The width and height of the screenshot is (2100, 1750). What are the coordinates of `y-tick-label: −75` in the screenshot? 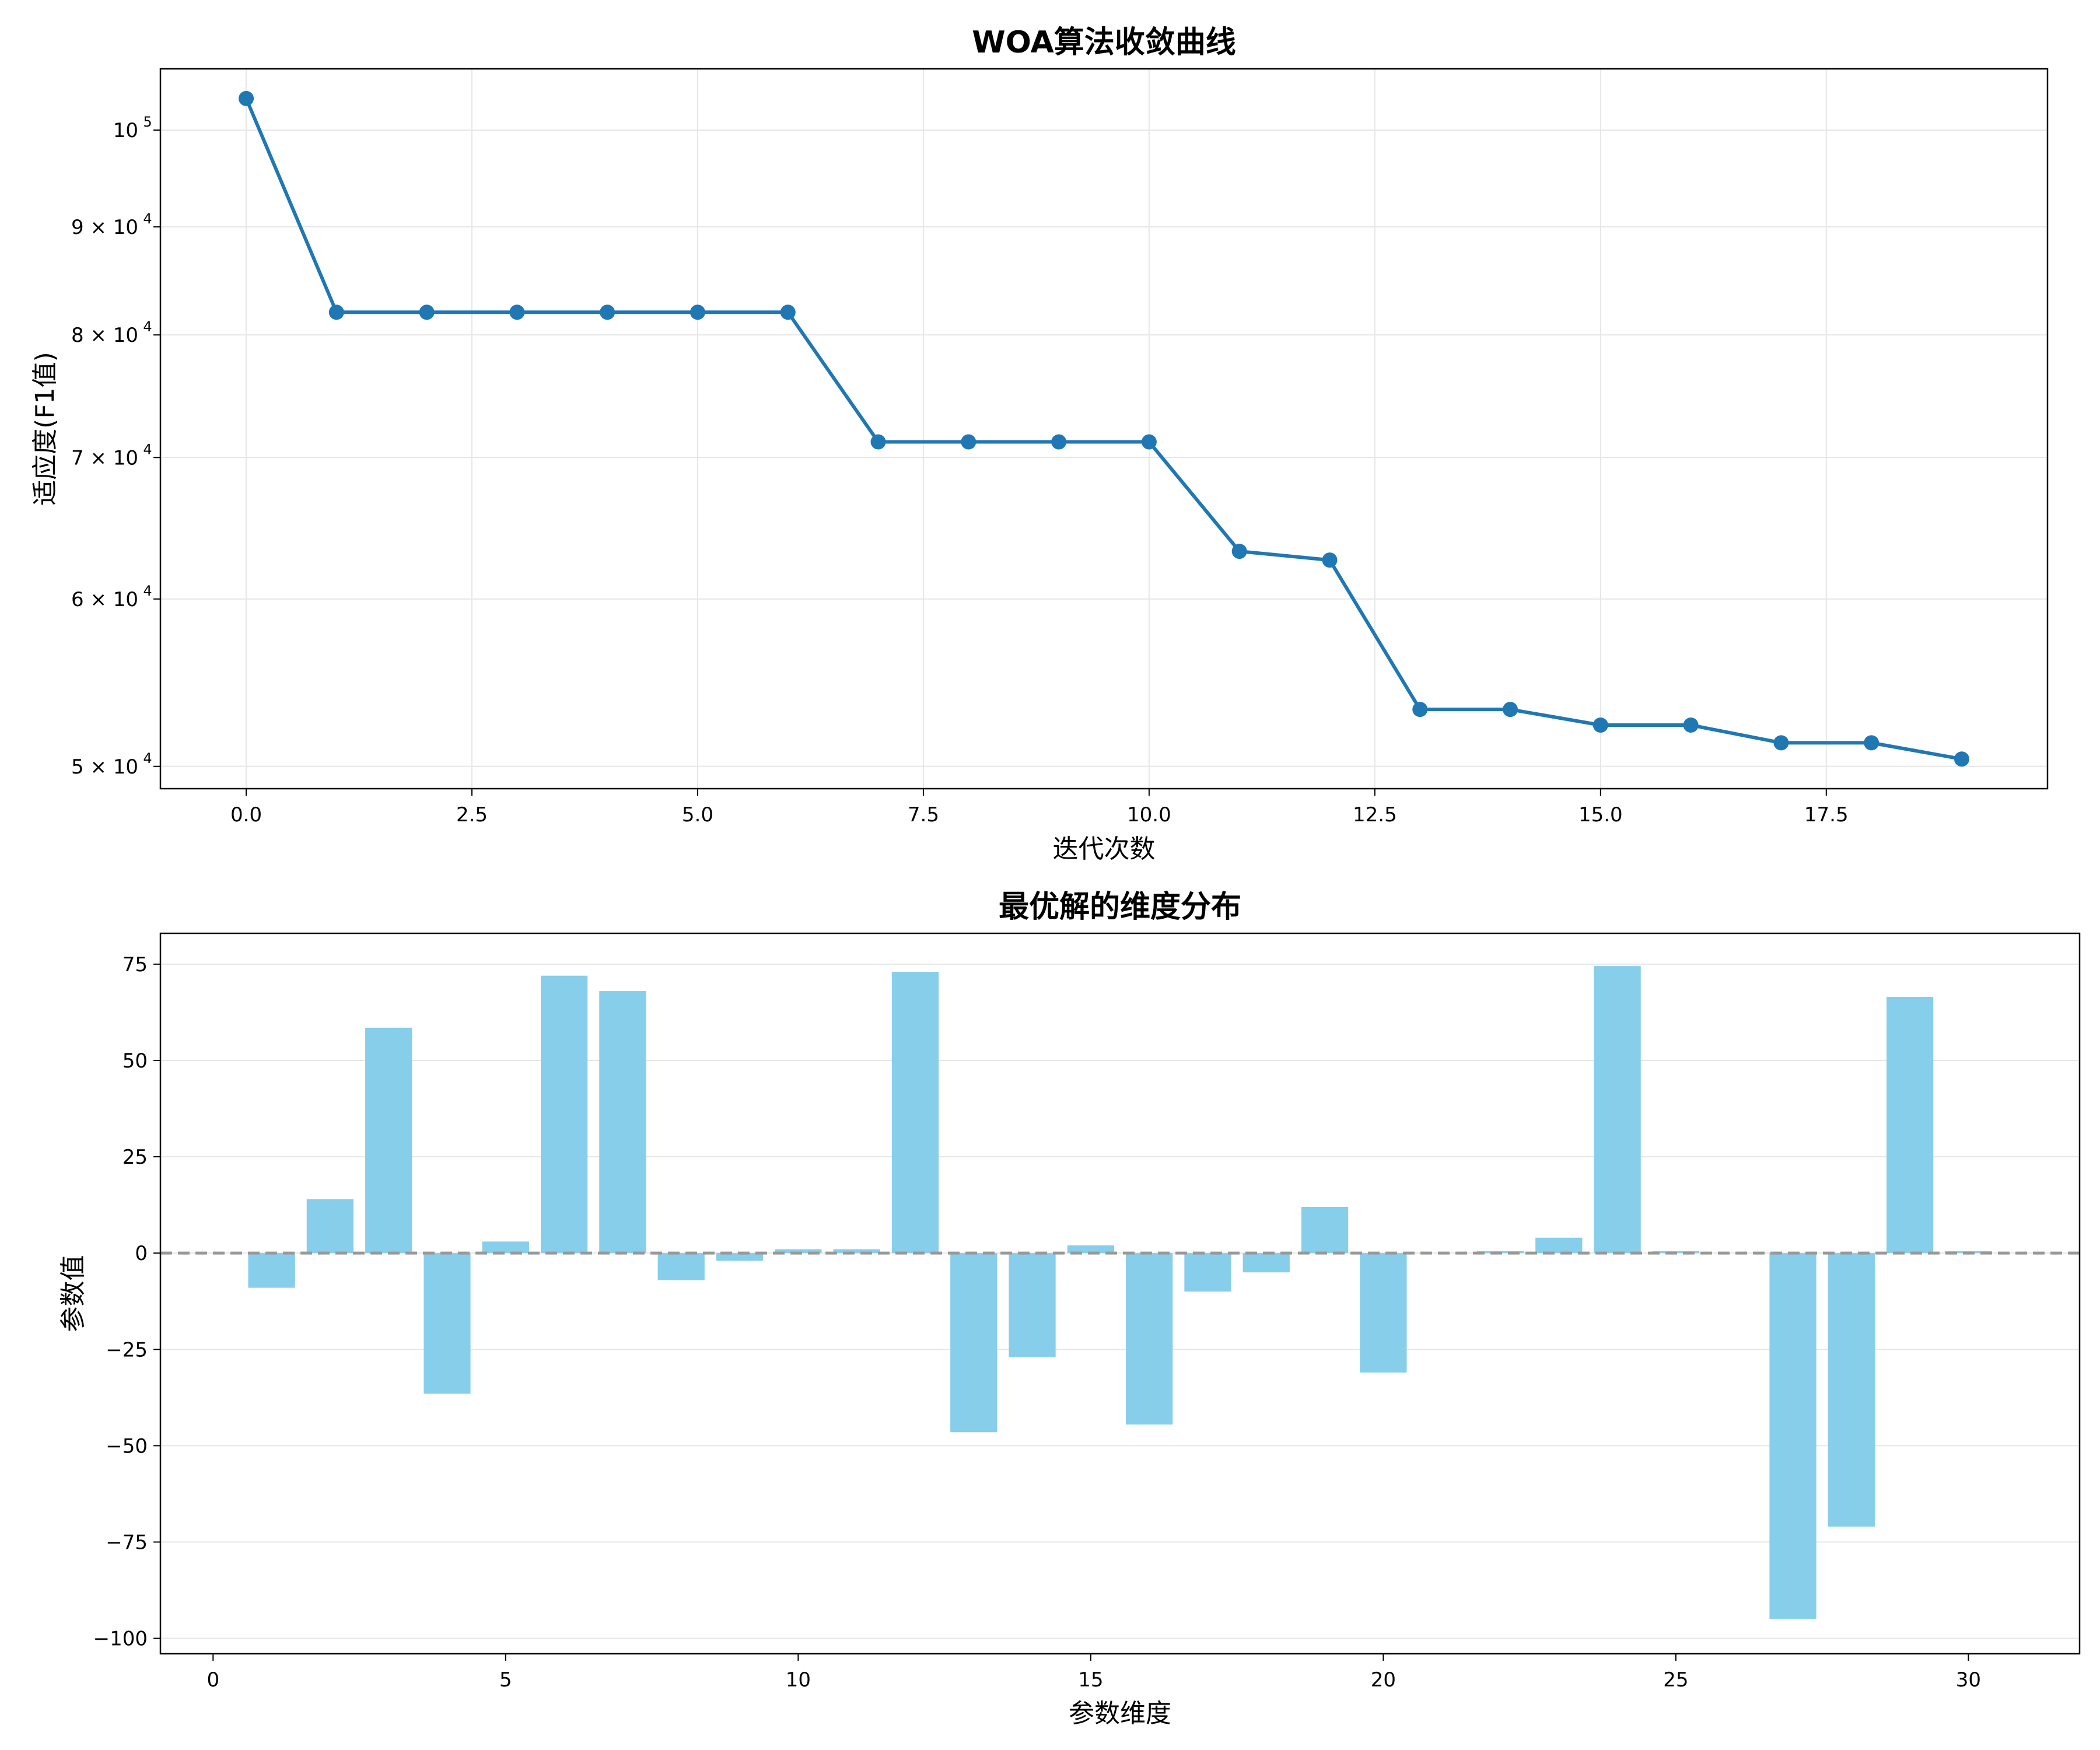 It's located at (127, 1542).